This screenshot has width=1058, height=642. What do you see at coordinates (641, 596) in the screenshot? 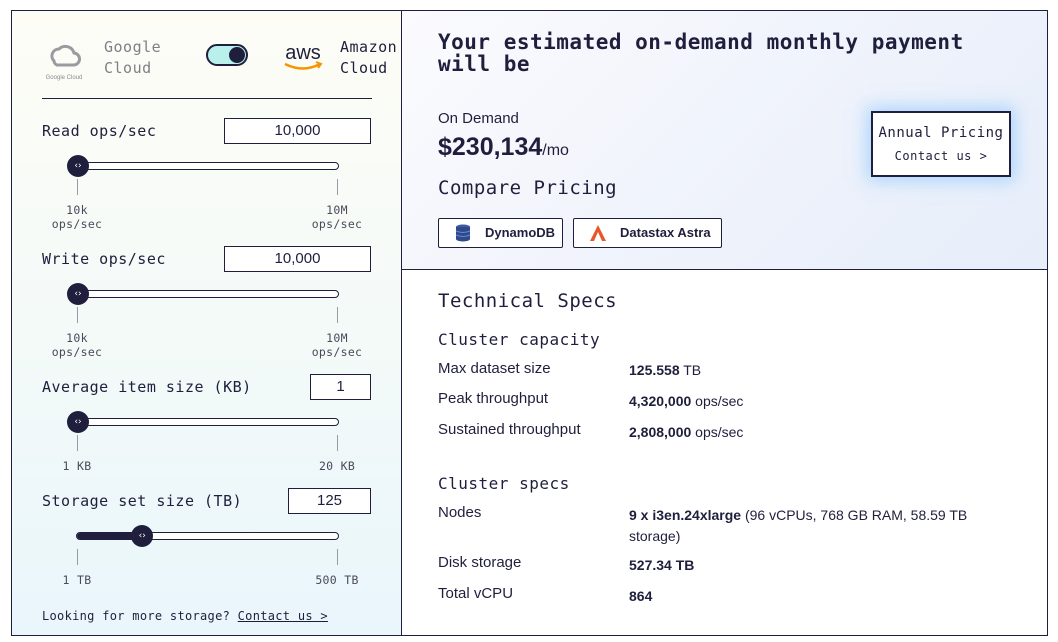
I see `spec-value: 864` at bounding box center [641, 596].